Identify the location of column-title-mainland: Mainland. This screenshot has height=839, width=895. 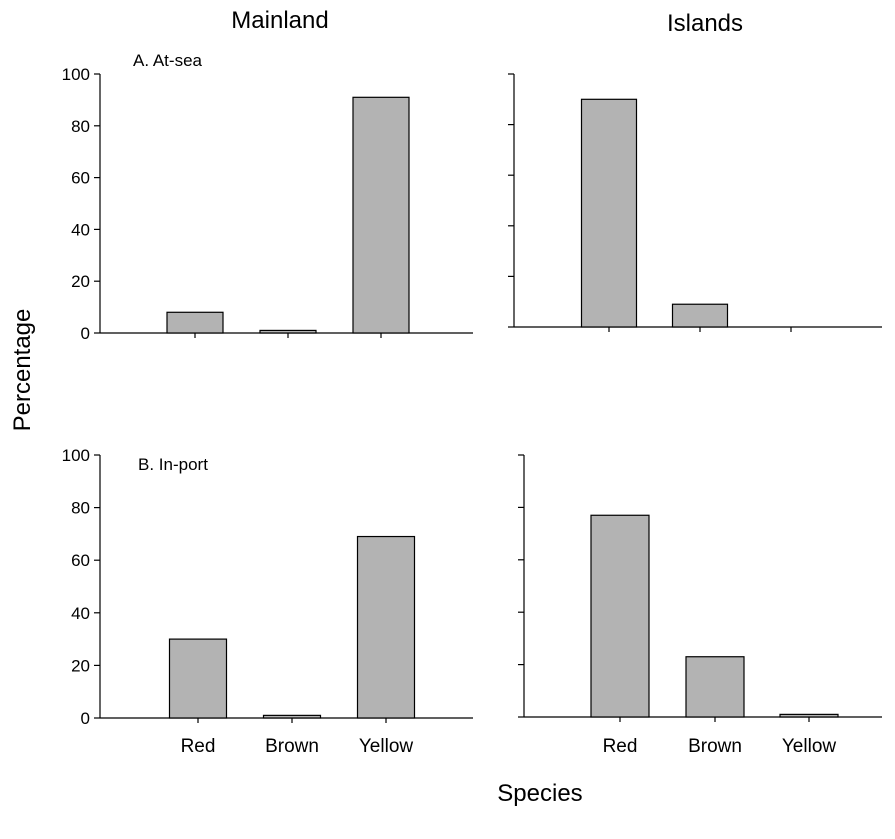
(279, 20).